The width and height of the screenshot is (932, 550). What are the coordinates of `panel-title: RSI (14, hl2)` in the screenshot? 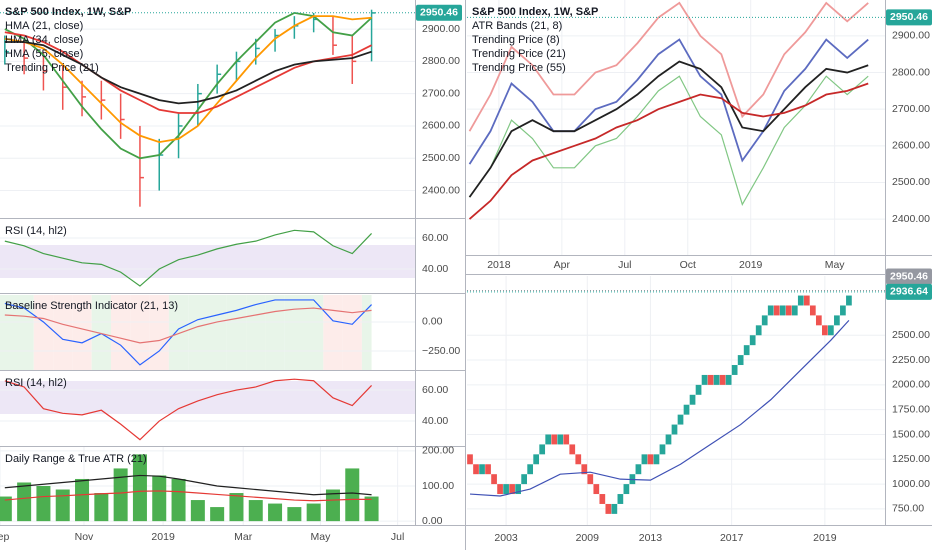 It's located at (36, 231).